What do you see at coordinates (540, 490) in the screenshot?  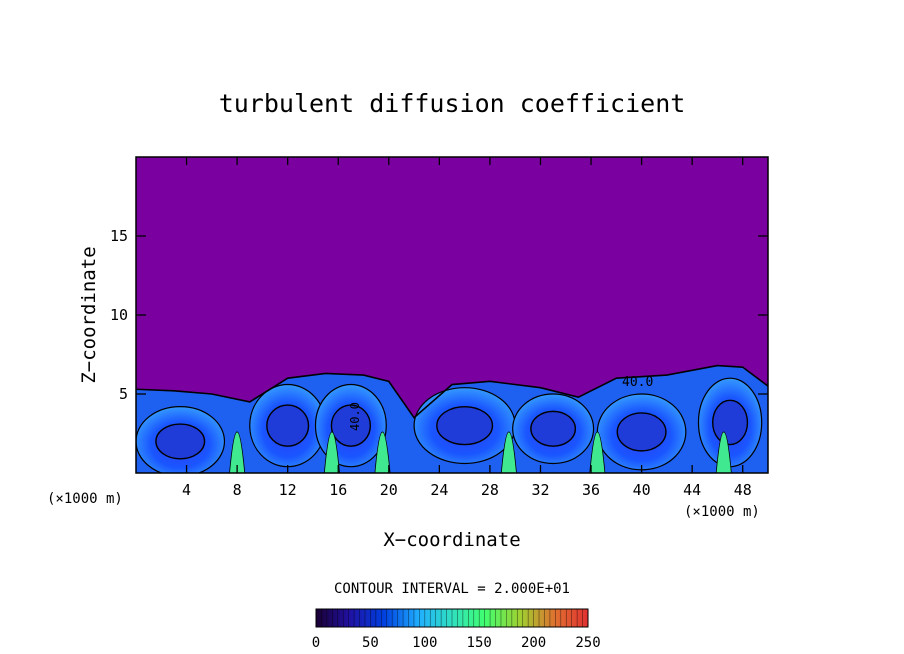 I see `x-tick-label: 32` at bounding box center [540, 490].